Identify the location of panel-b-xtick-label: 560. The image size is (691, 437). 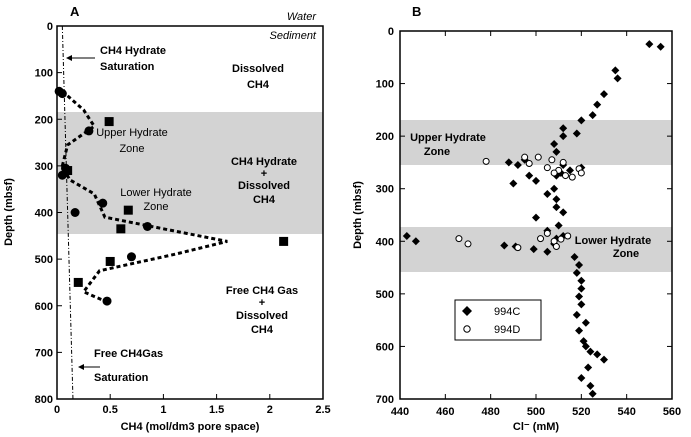
(672, 412).